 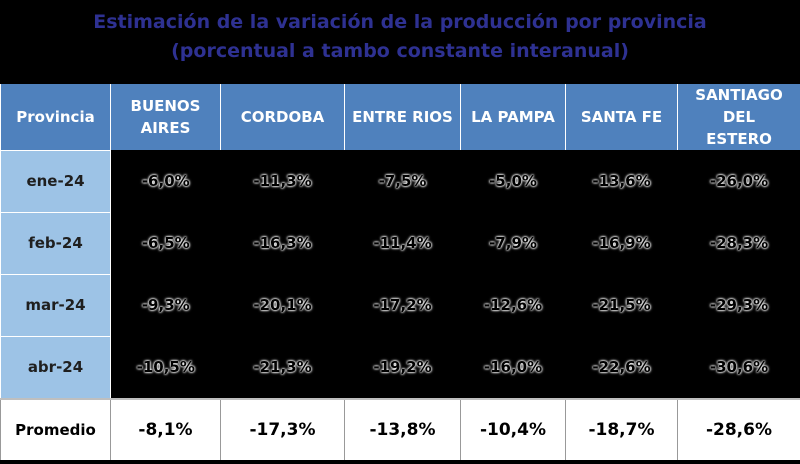 What do you see at coordinates (513, 181) in the screenshot?
I see `data-cell: -5,0%` at bounding box center [513, 181].